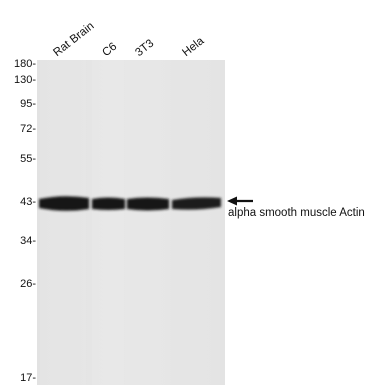 The height and width of the screenshot is (385, 392). Describe the element at coordinates (148, 204) in the screenshot. I see `band-3t3` at that location.